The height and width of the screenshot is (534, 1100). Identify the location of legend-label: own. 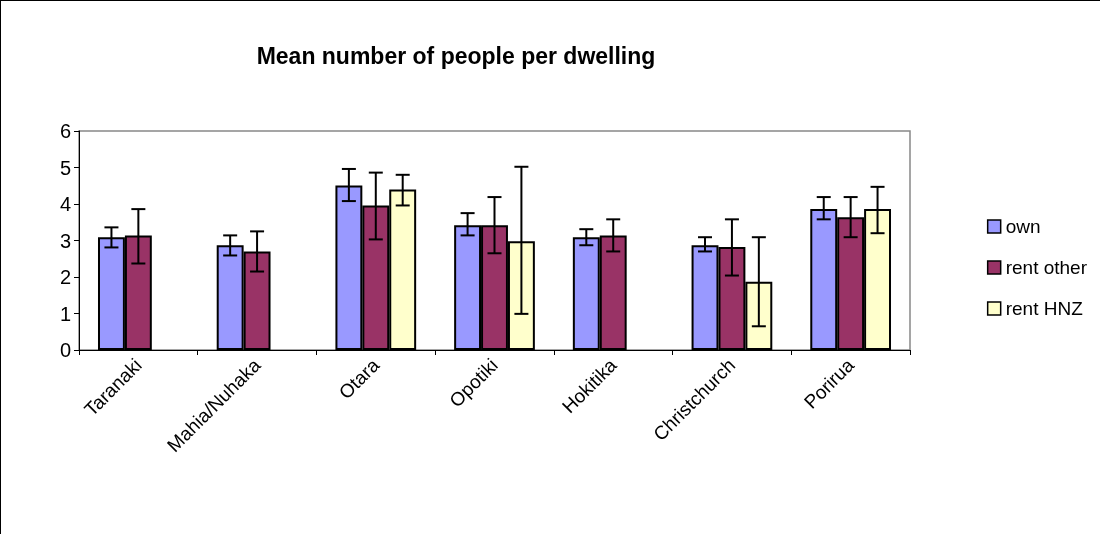
(1023, 226).